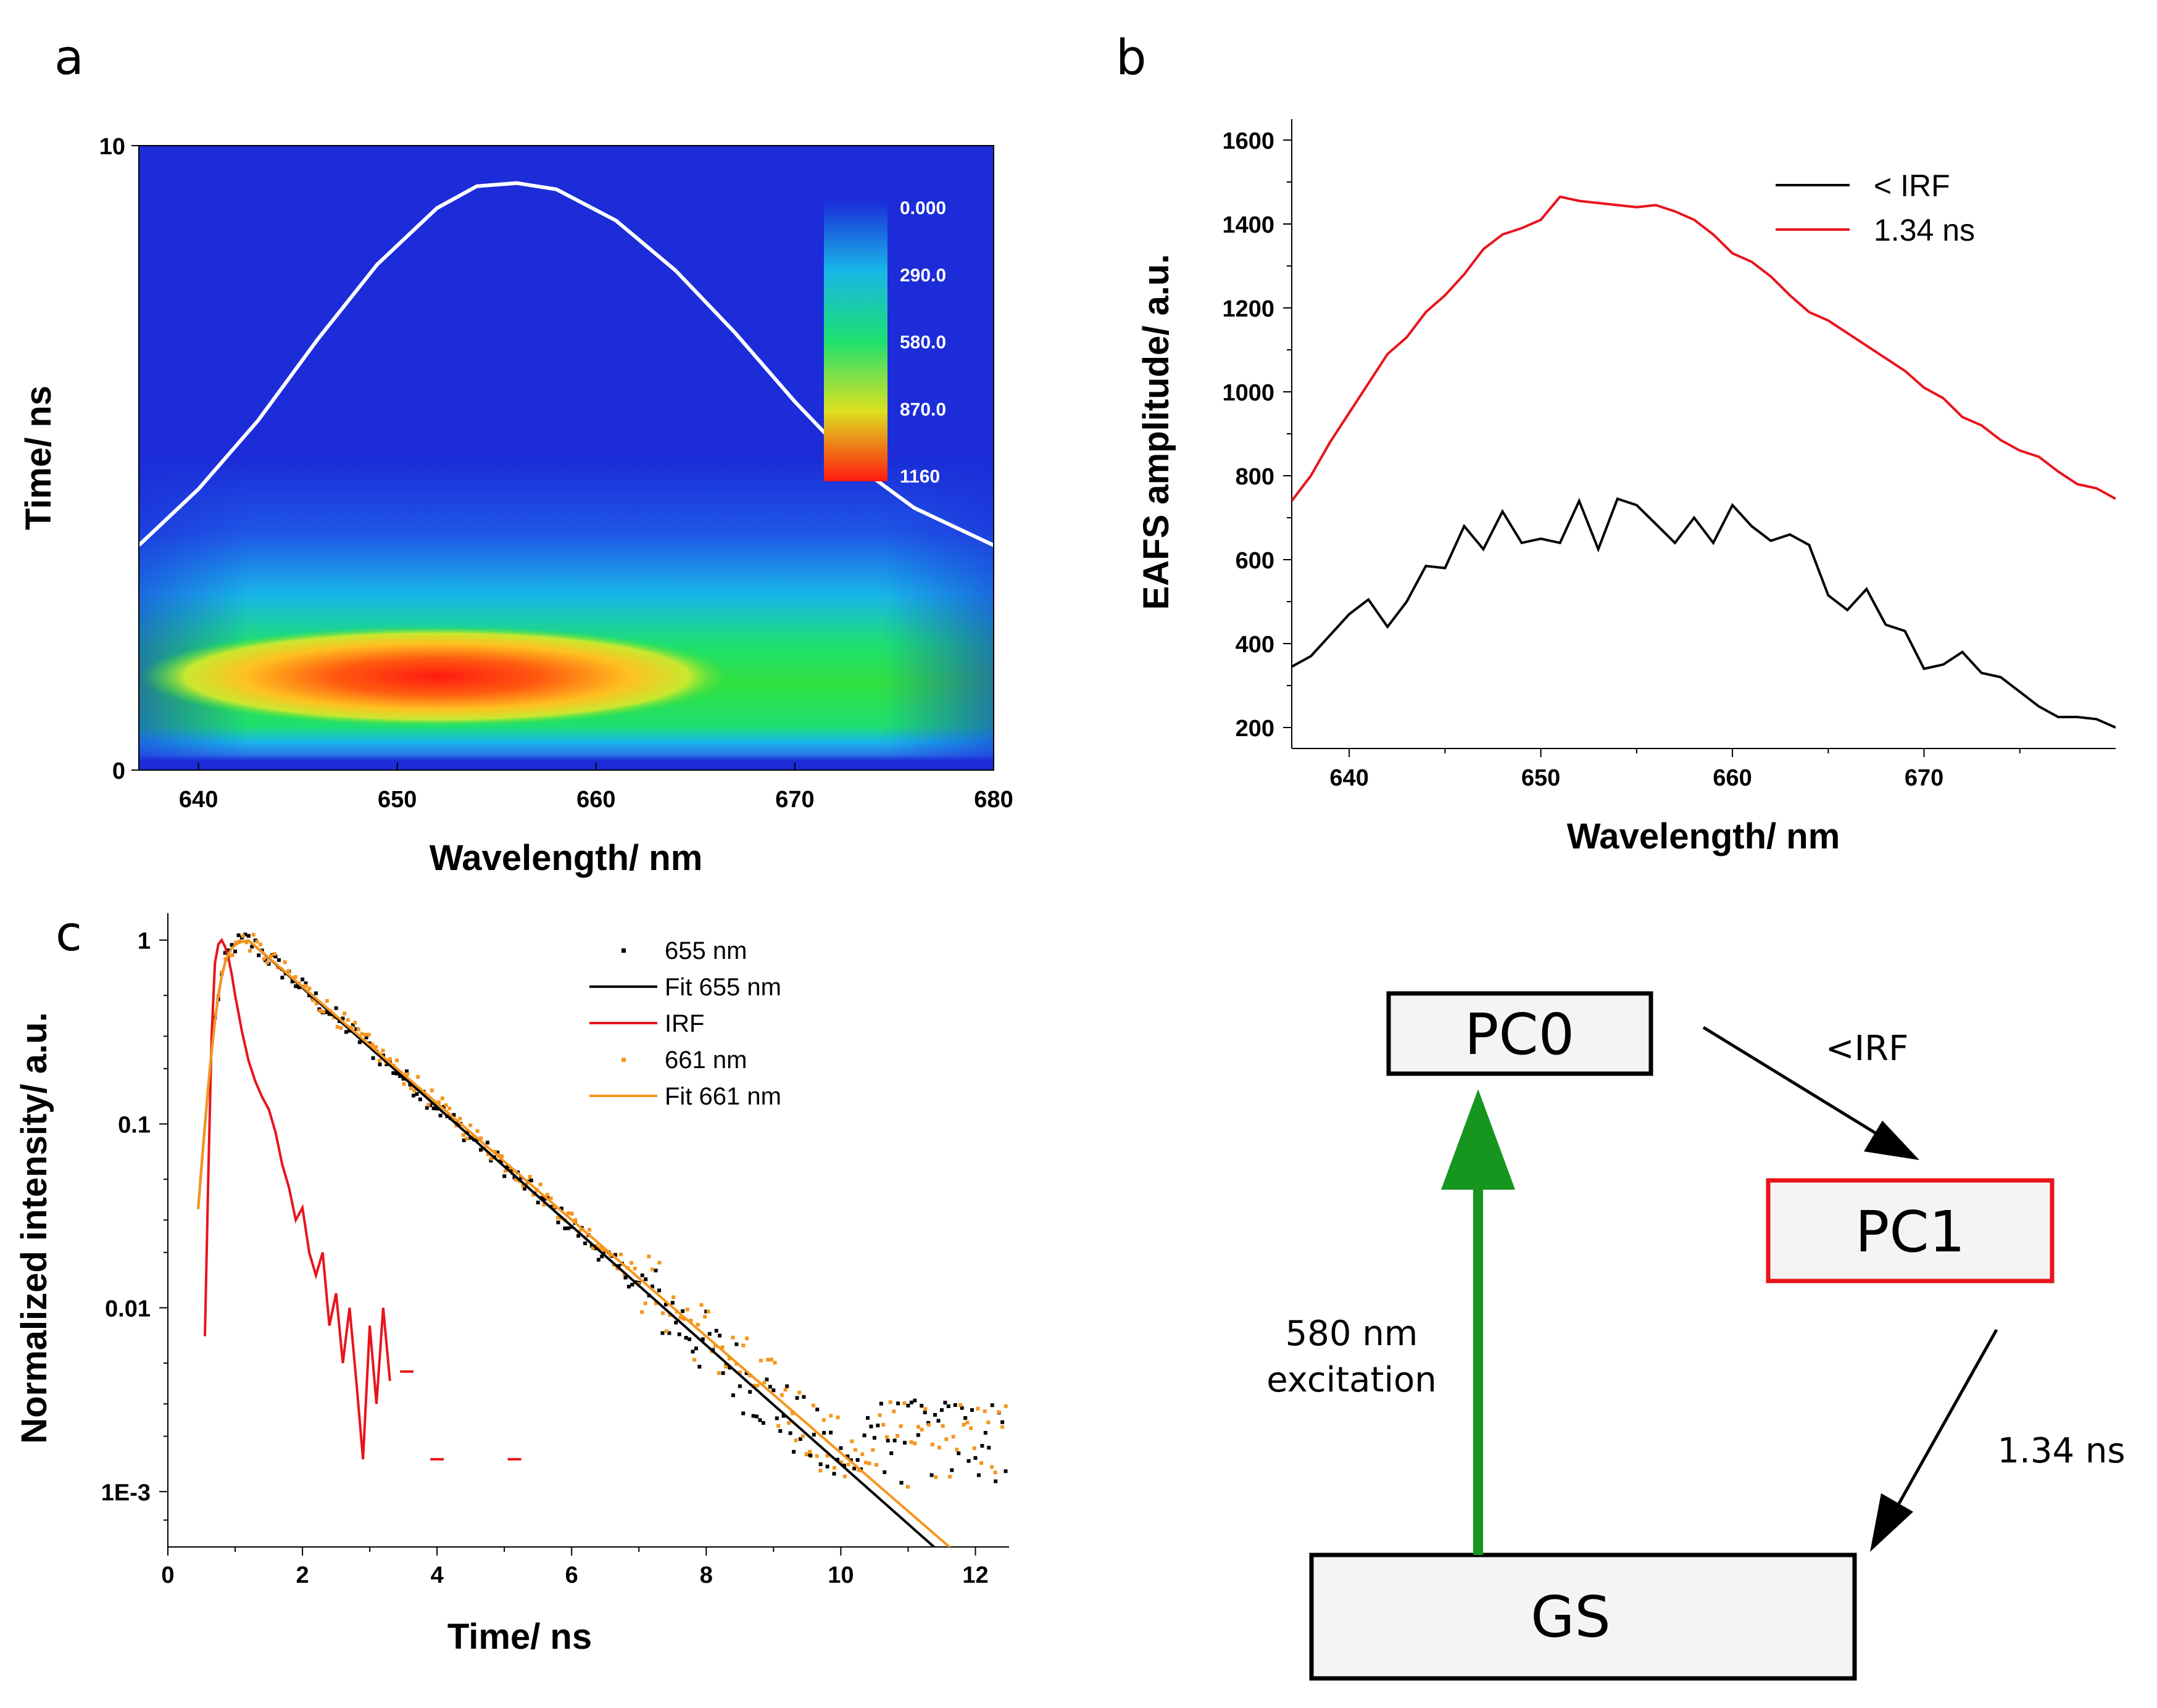  I want to click on decay-x-tick-label: 0, so click(167, 1575).